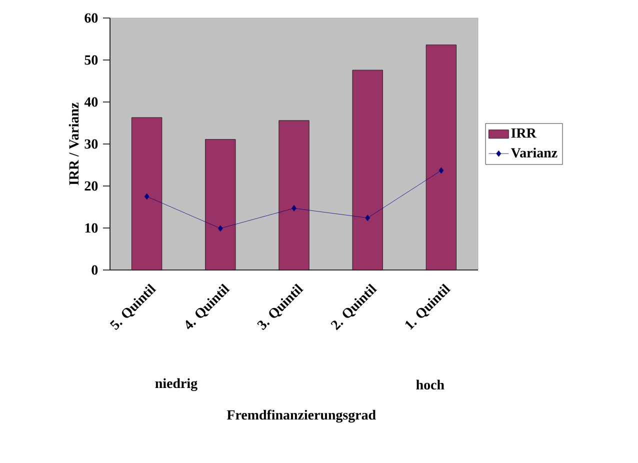 The width and height of the screenshot is (638, 463). I want to click on y-tick-label: 30, so click(91, 144).